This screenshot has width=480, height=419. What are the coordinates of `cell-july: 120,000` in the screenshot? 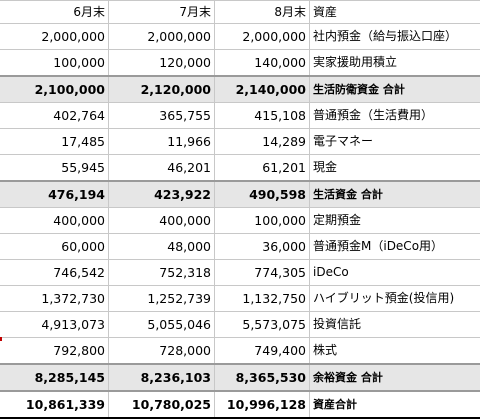 It's located at (161, 63).